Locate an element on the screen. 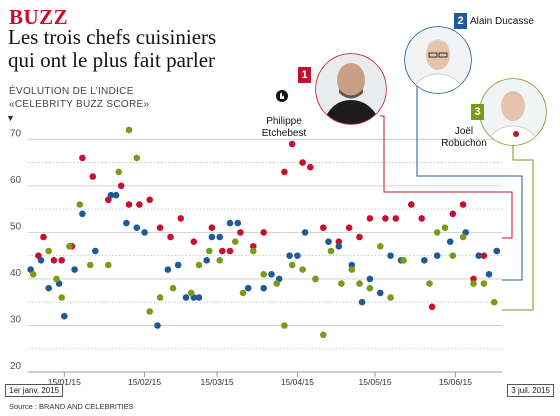 The image size is (560, 416). y-tick-label: 50 is located at coordinates (16, 226).